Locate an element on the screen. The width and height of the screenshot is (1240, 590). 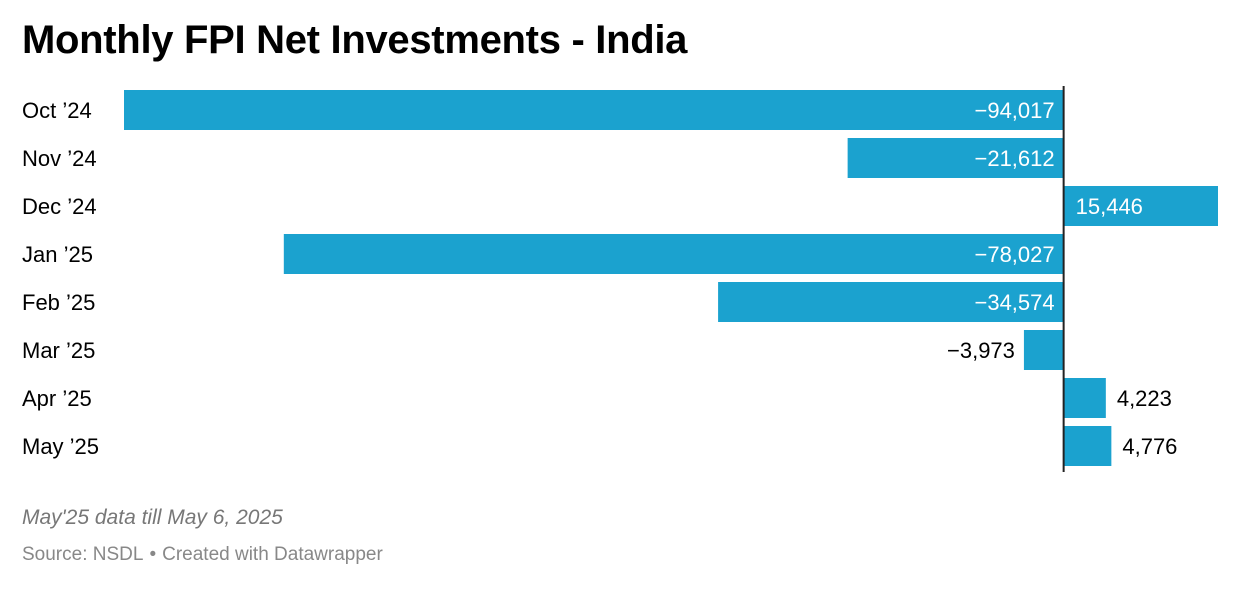
category-label: Jan ’25 is located at coordinates (57, 254).